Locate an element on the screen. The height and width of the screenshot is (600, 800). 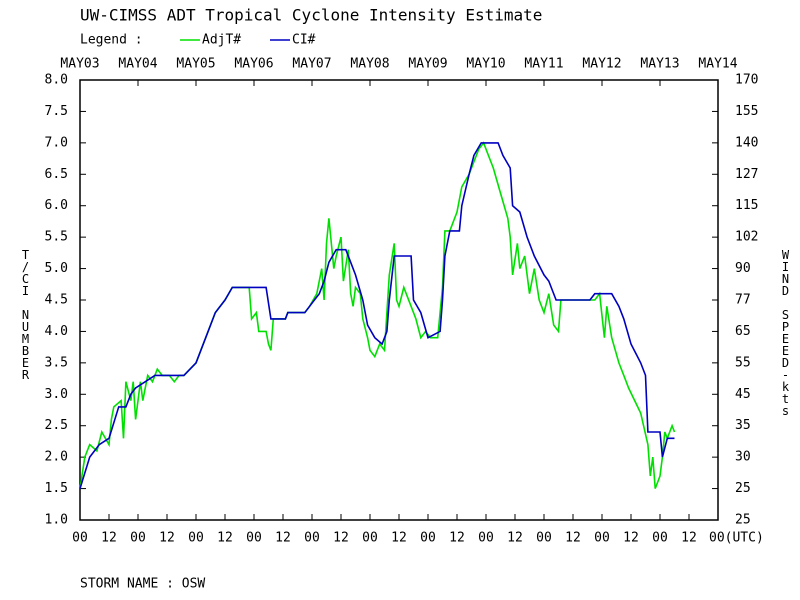
date-tick-label: MAY08 is located at coordinates (369, 64).